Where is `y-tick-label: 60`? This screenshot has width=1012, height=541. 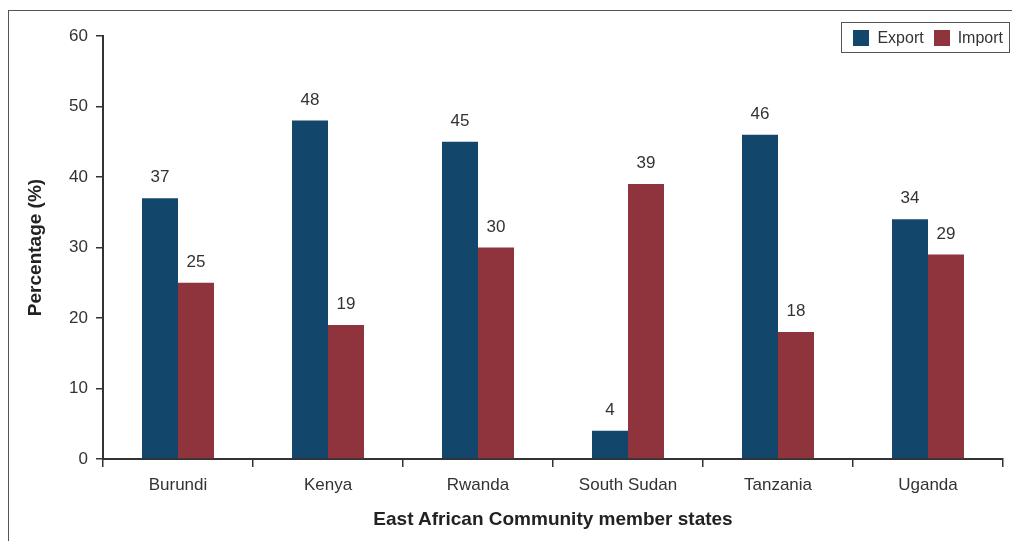
y-tick-label: 60 is located at coordinates (78, 35).